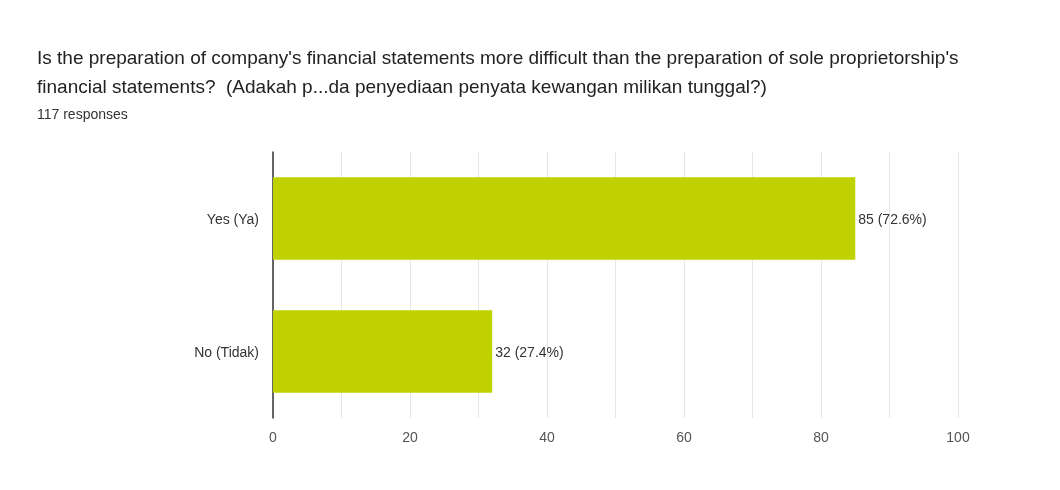 Image resolution: width=1060 pixels, height=490 pixels. Describe the element at coordinates (410, 437) in the screenshot. I see `x-tick-label: 20` at that location.